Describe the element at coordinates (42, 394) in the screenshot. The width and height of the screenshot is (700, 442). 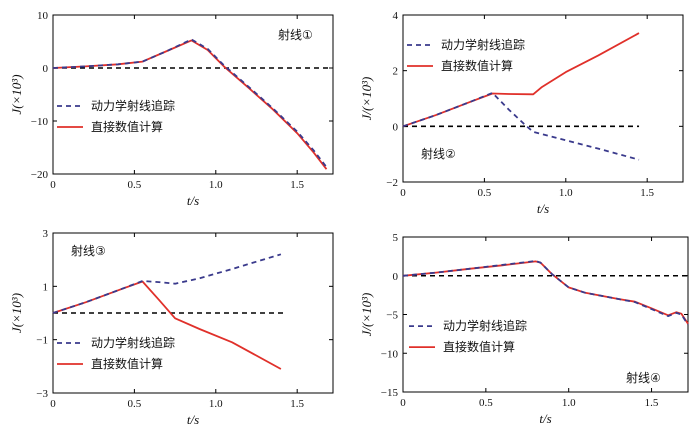
I see `y-tick-label: −3` at that location.